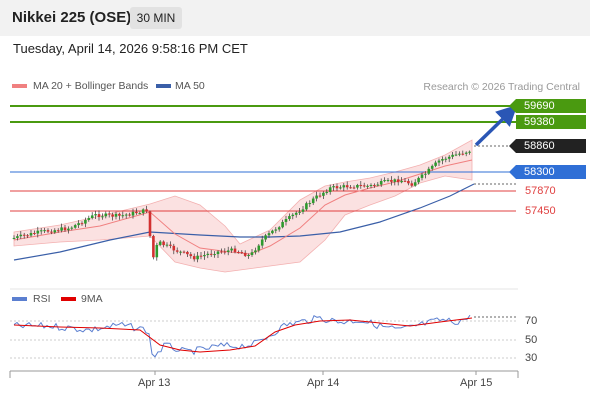  I want to click on rsi-ma-legend-swatch, so click(68, 299).